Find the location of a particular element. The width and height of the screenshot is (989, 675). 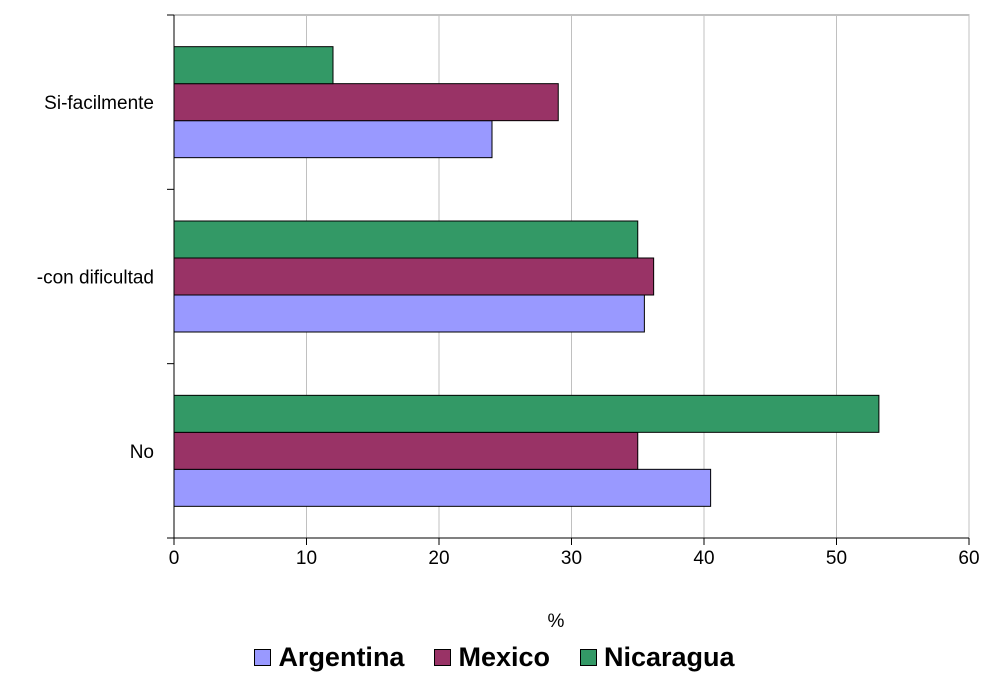

bar-argentina-con-dificultad is located at coordinates (409, 313).